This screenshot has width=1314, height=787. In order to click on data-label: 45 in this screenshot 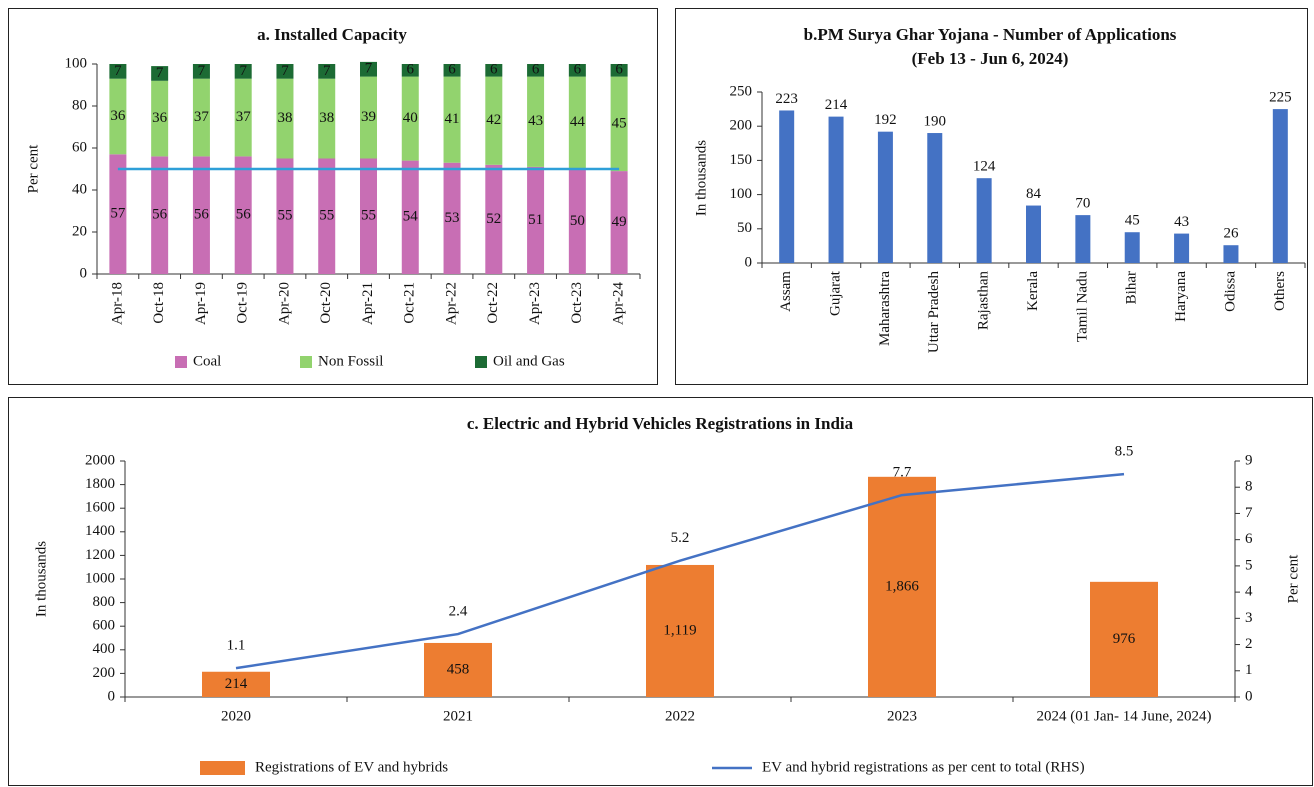, I will do `click(619, 123)`.